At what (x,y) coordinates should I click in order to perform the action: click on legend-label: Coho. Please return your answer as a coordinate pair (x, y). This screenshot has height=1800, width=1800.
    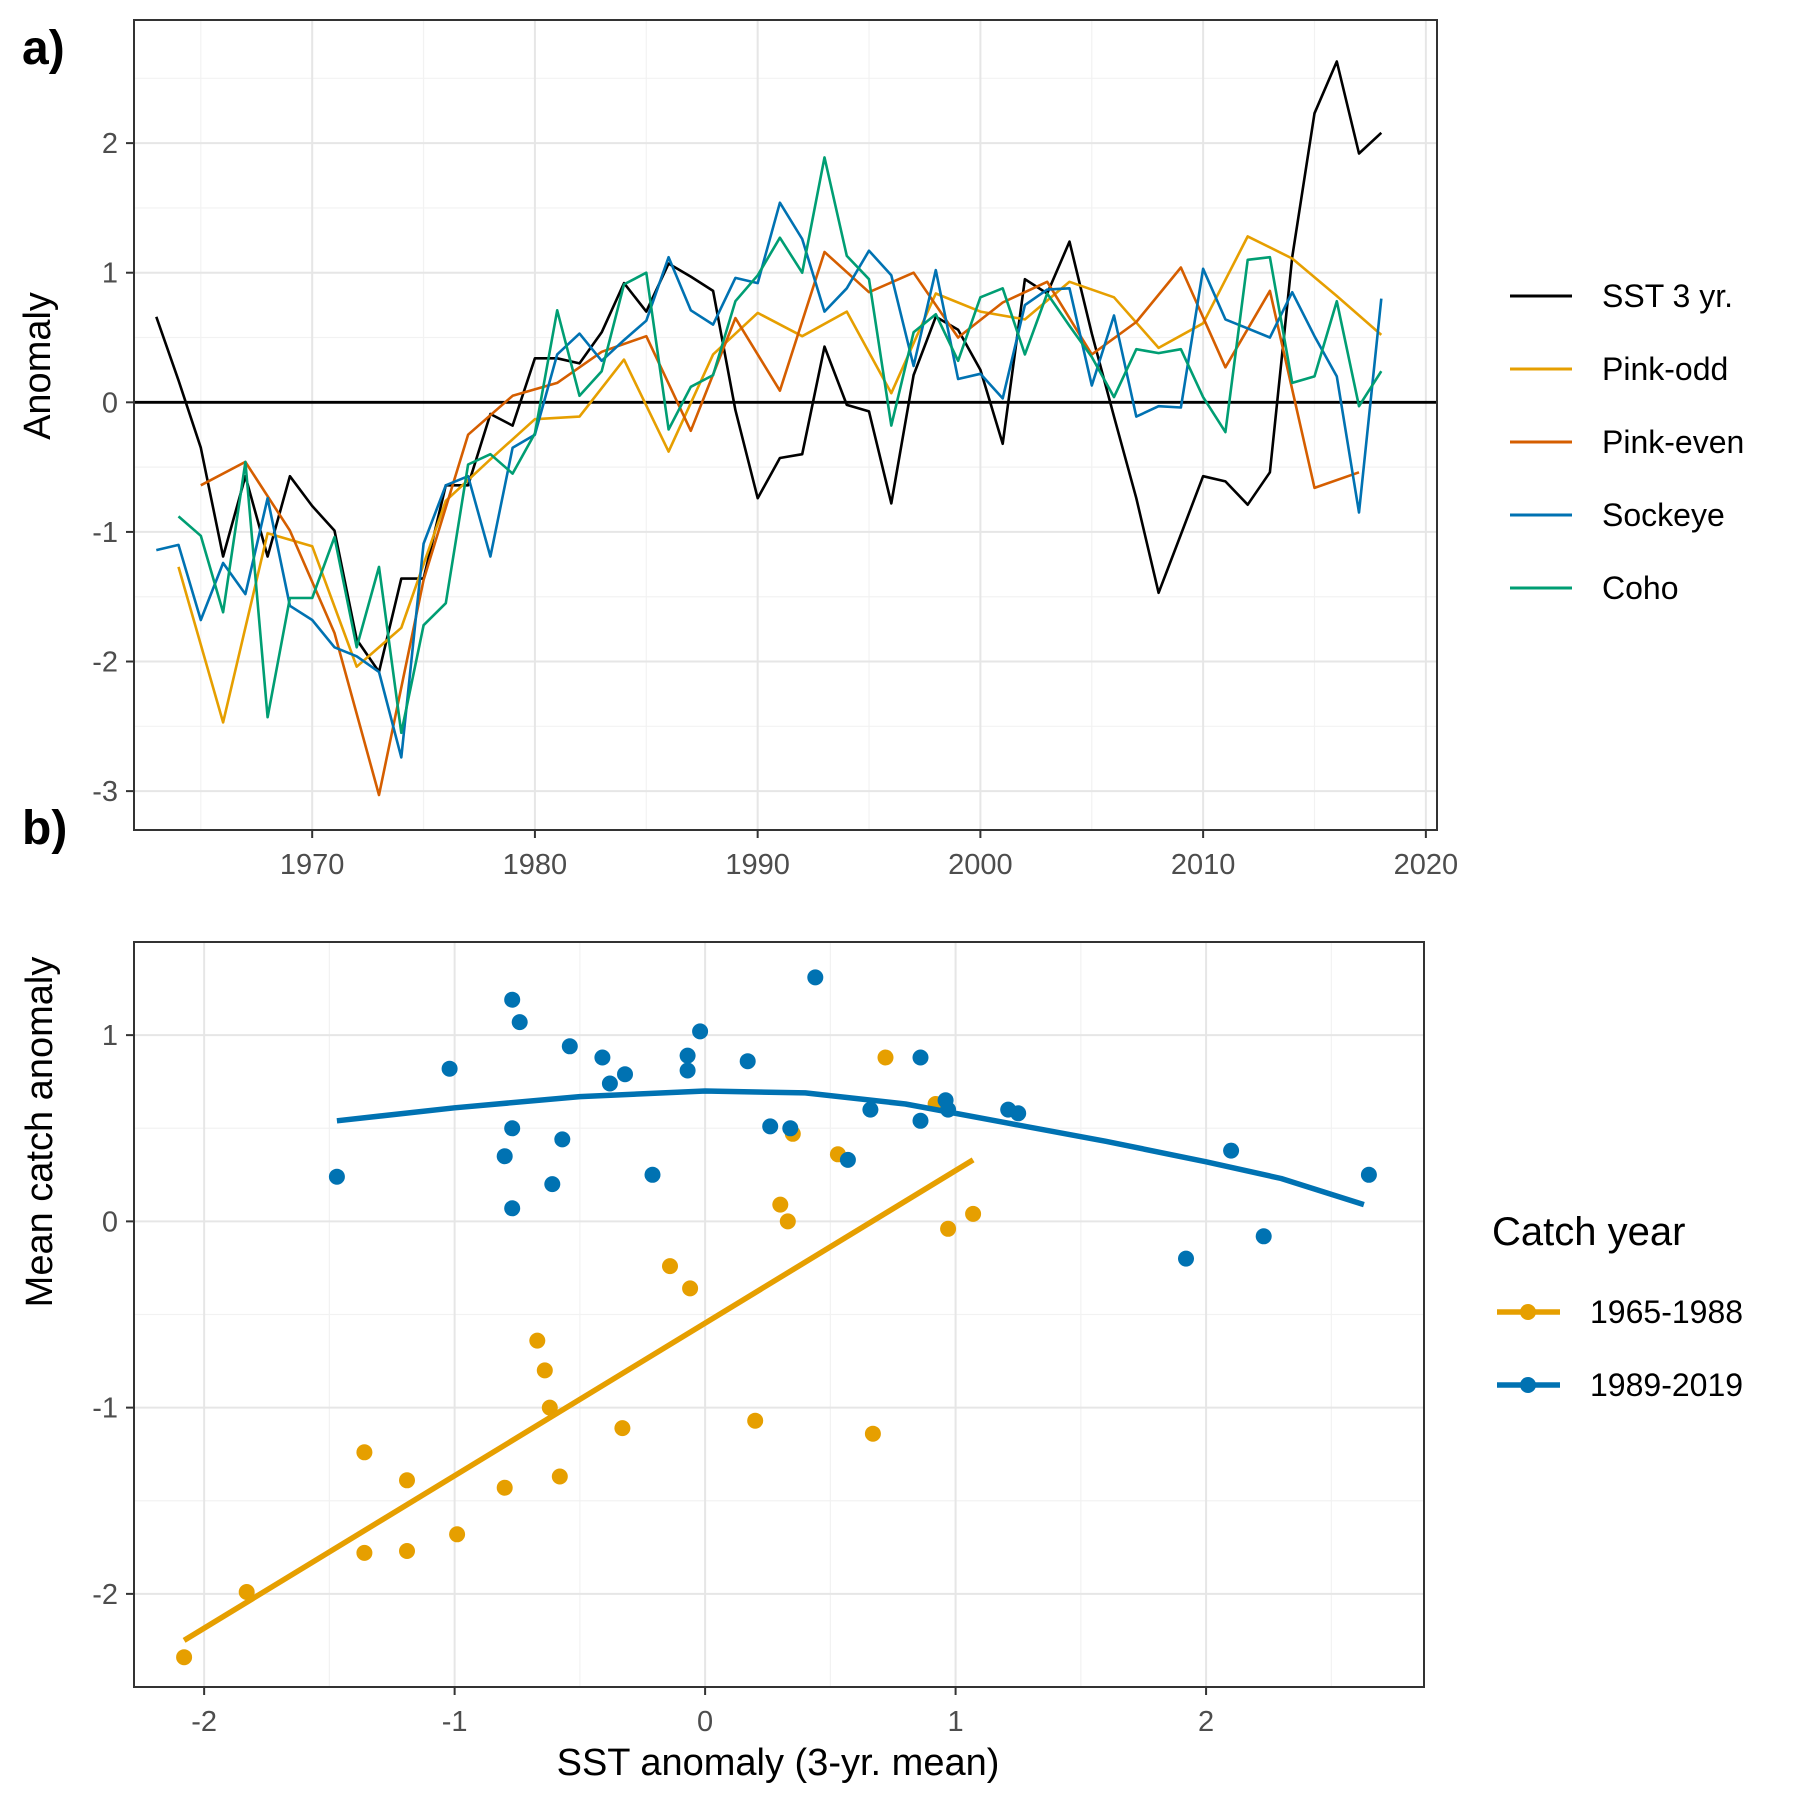
    Looking at the image, I should click on (1640, 588).